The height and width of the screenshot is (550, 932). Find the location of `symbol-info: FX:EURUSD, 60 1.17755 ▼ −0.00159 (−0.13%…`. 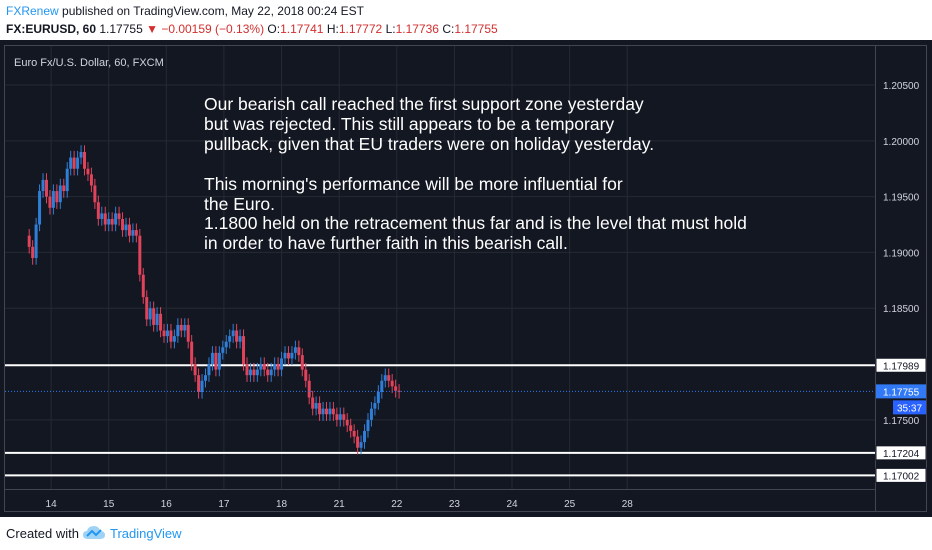

symbol-info: FX:EURUSD, 60 1.17755 ▼ −0.00159 (−0.13%… is located at coordinates (252, 29).